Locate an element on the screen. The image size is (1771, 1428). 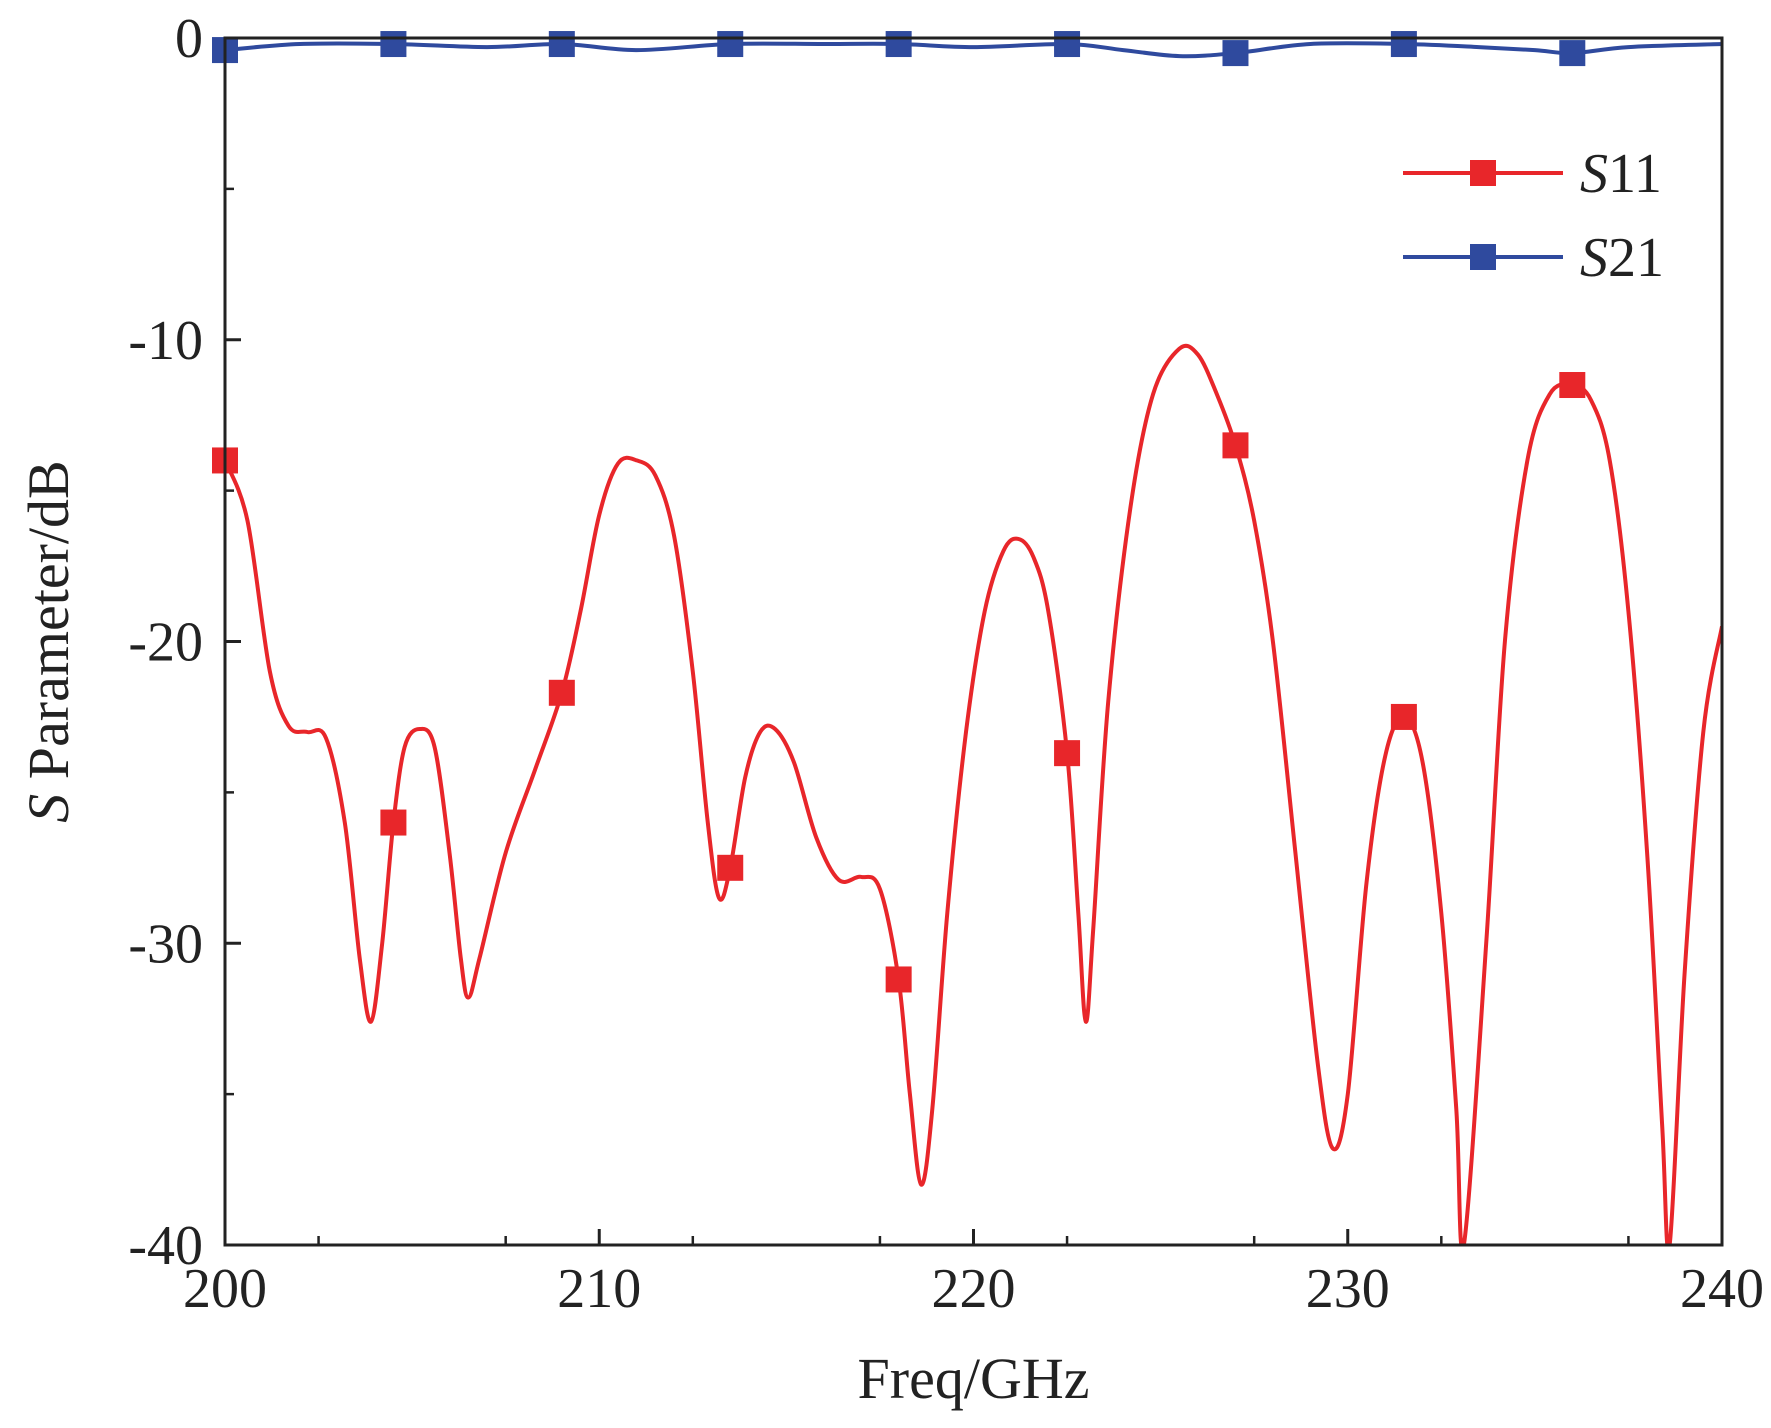
x-tick-label: 200 is located at coordinates (225, 1289).